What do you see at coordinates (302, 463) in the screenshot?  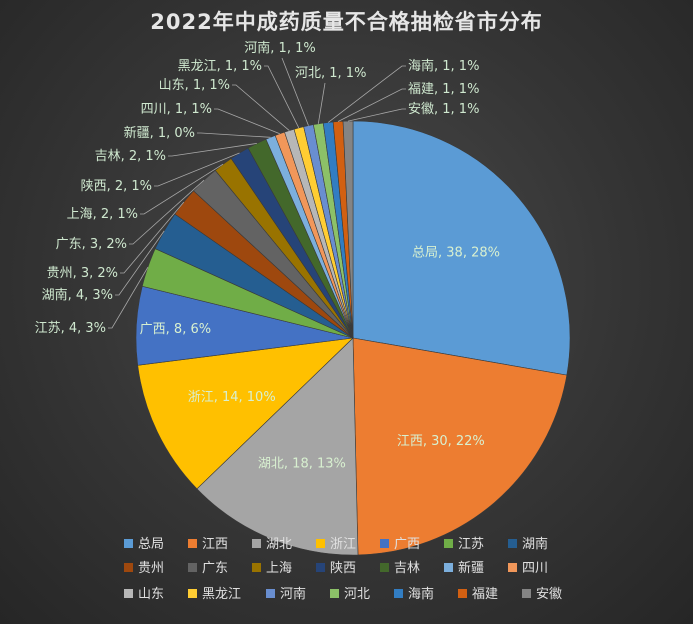 I see `slice-label-2: 湖北, 18, 13%` at bounding box center [302, 463].